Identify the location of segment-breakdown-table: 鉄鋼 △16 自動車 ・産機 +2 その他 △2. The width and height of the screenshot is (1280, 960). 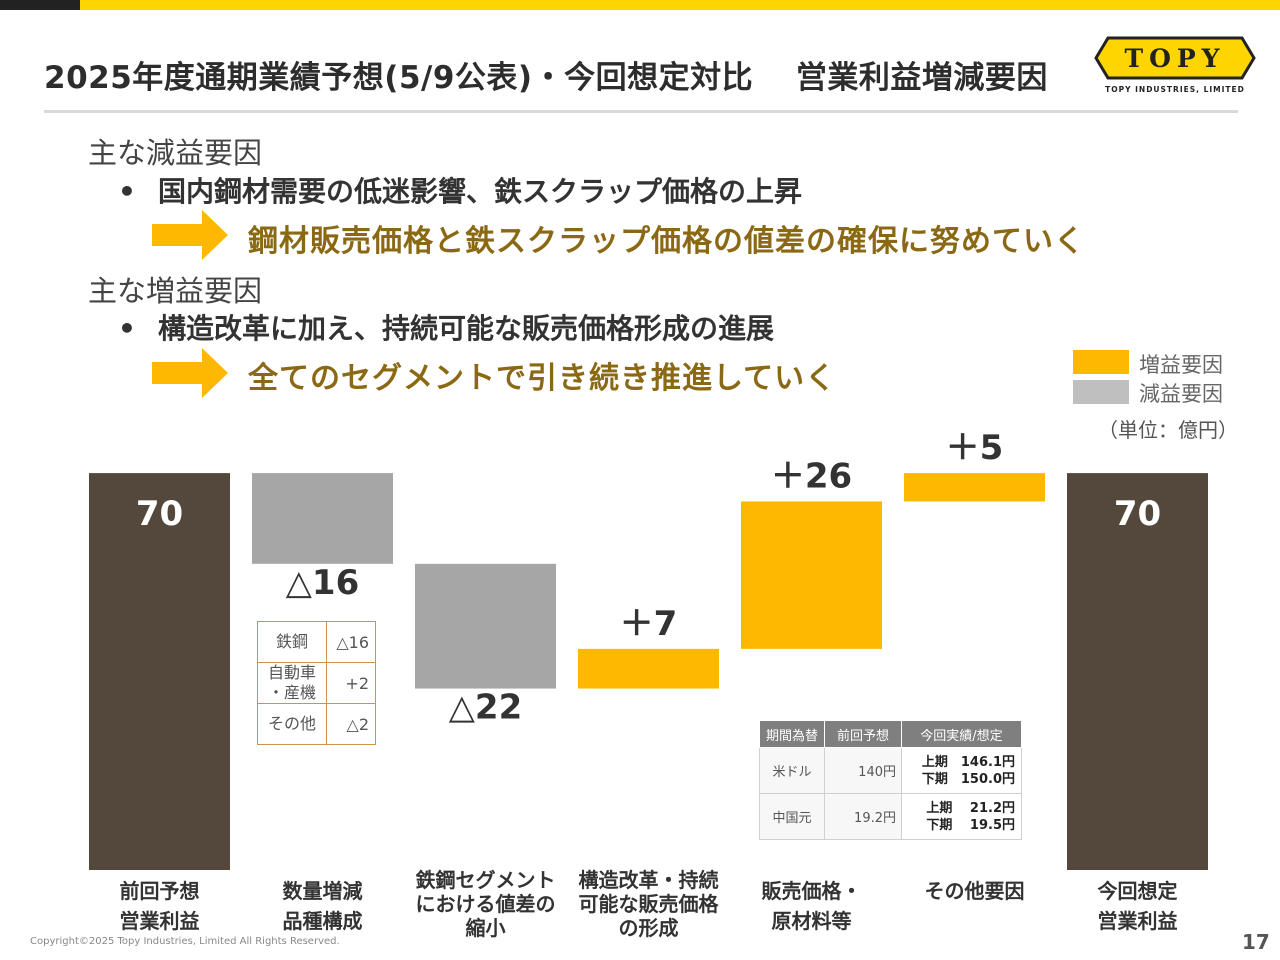
(316, 683).